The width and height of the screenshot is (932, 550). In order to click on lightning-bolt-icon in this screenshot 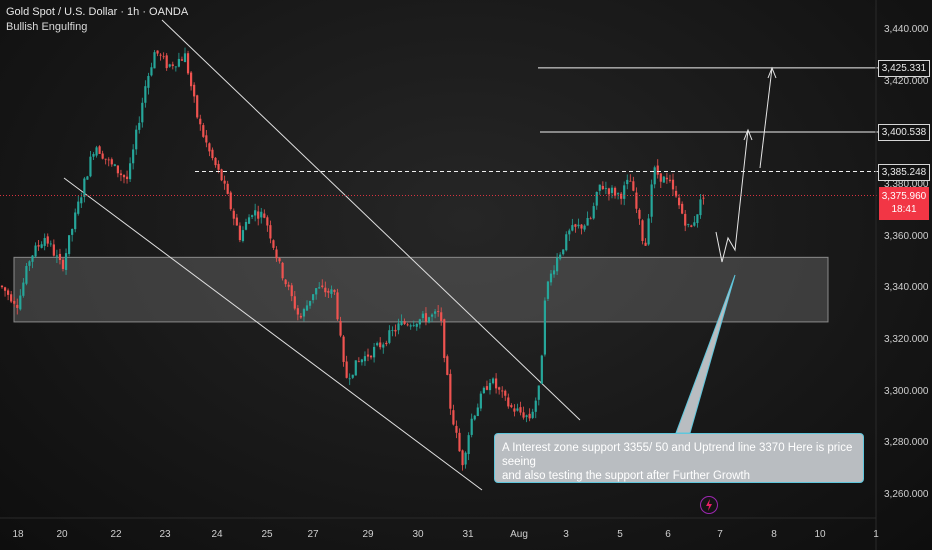, I will do `click(709, 505)`.